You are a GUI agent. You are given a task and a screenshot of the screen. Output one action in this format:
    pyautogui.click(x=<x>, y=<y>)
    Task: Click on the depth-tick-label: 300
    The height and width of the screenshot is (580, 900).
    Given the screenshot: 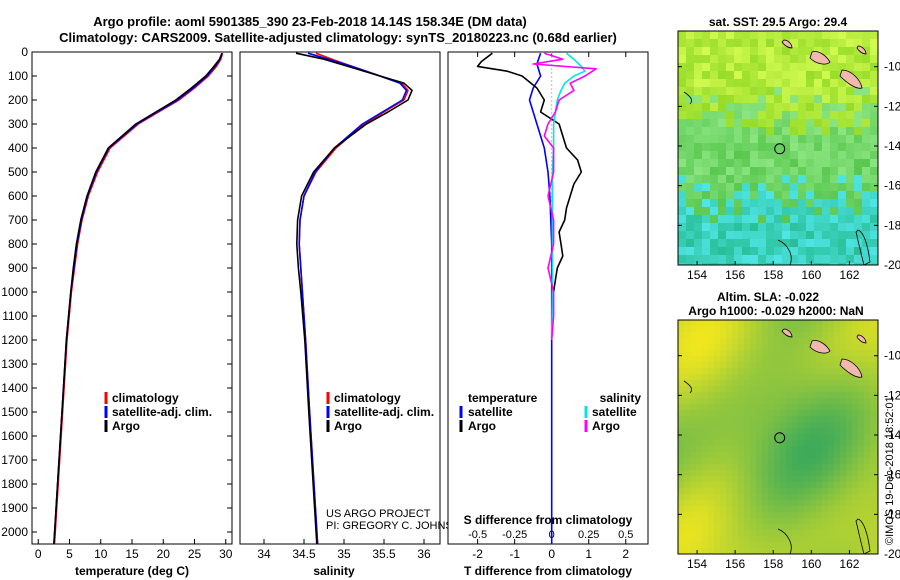 What is the action you would take?
    pyautogui.click(x=18, y=124)
    